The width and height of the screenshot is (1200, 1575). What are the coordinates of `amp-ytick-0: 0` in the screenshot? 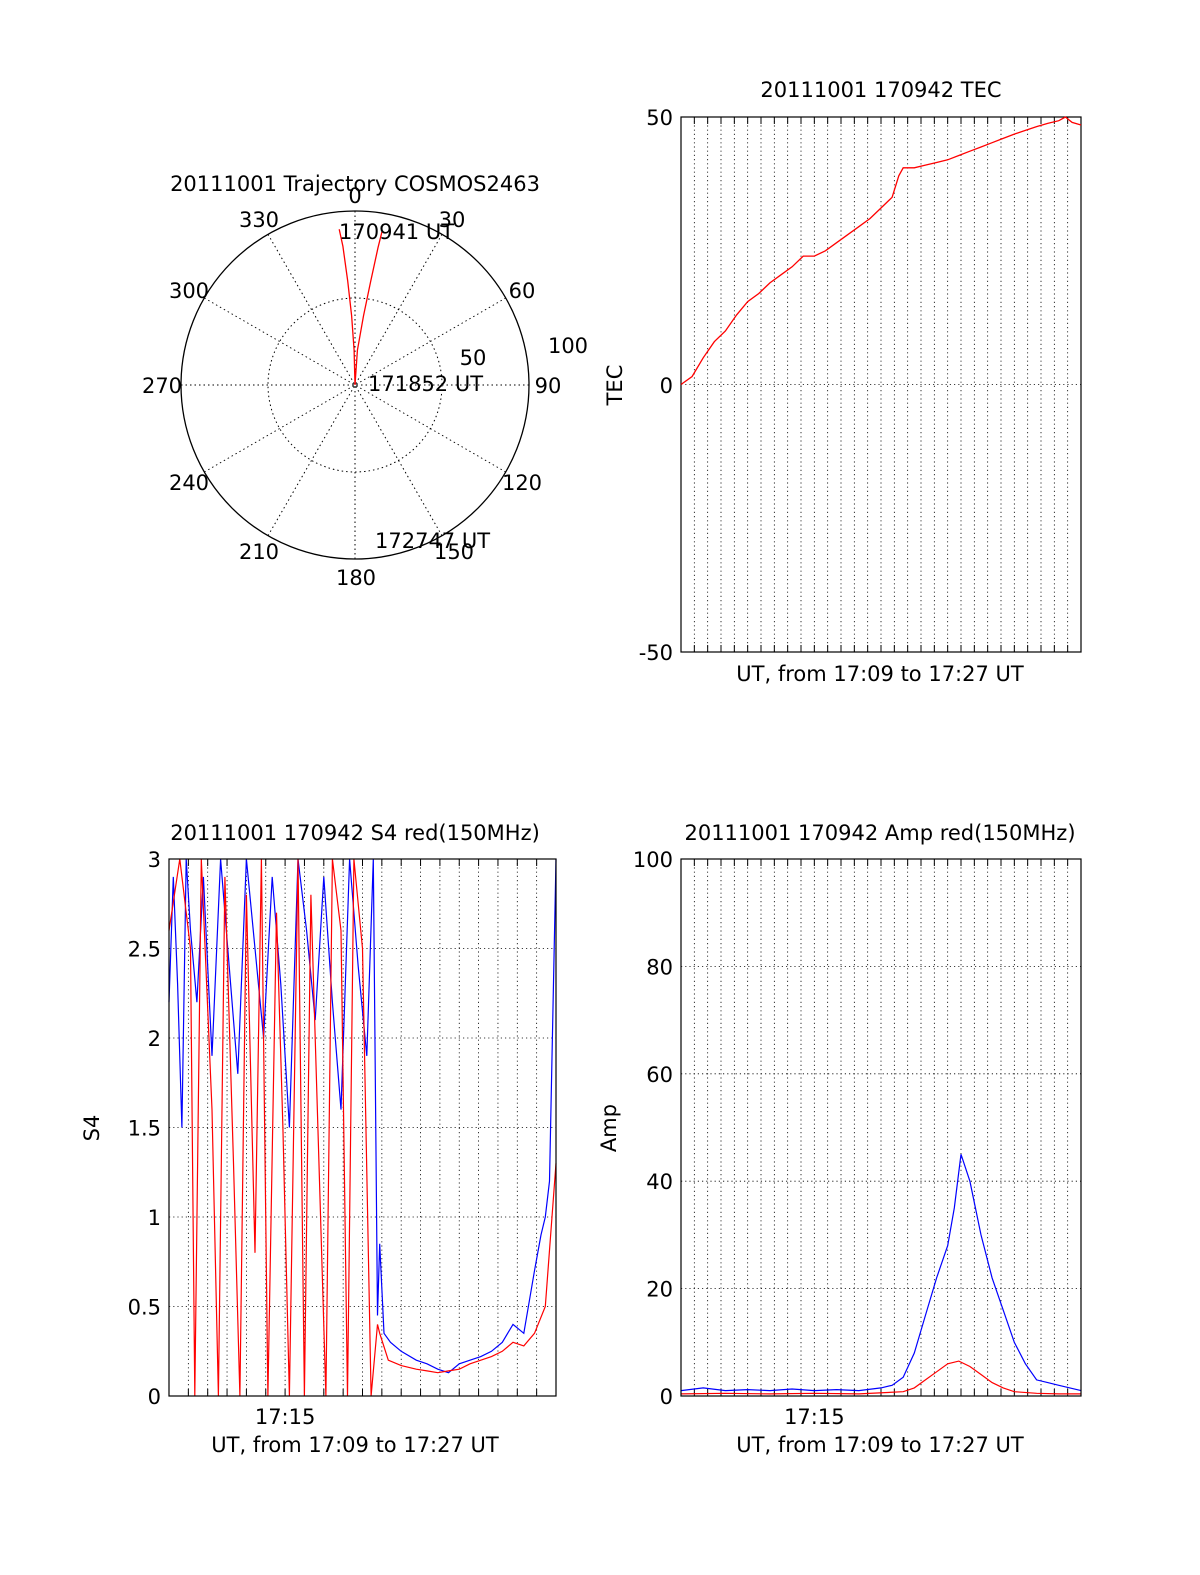 It's located at (666, 1397).